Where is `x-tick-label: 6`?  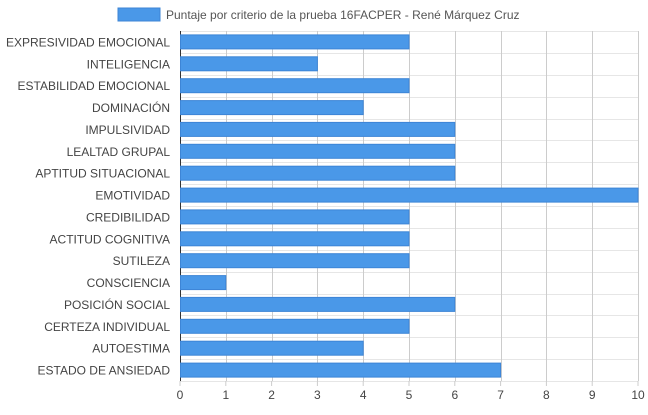
x-tick-label: 6 is located at coordinates (454, 395).